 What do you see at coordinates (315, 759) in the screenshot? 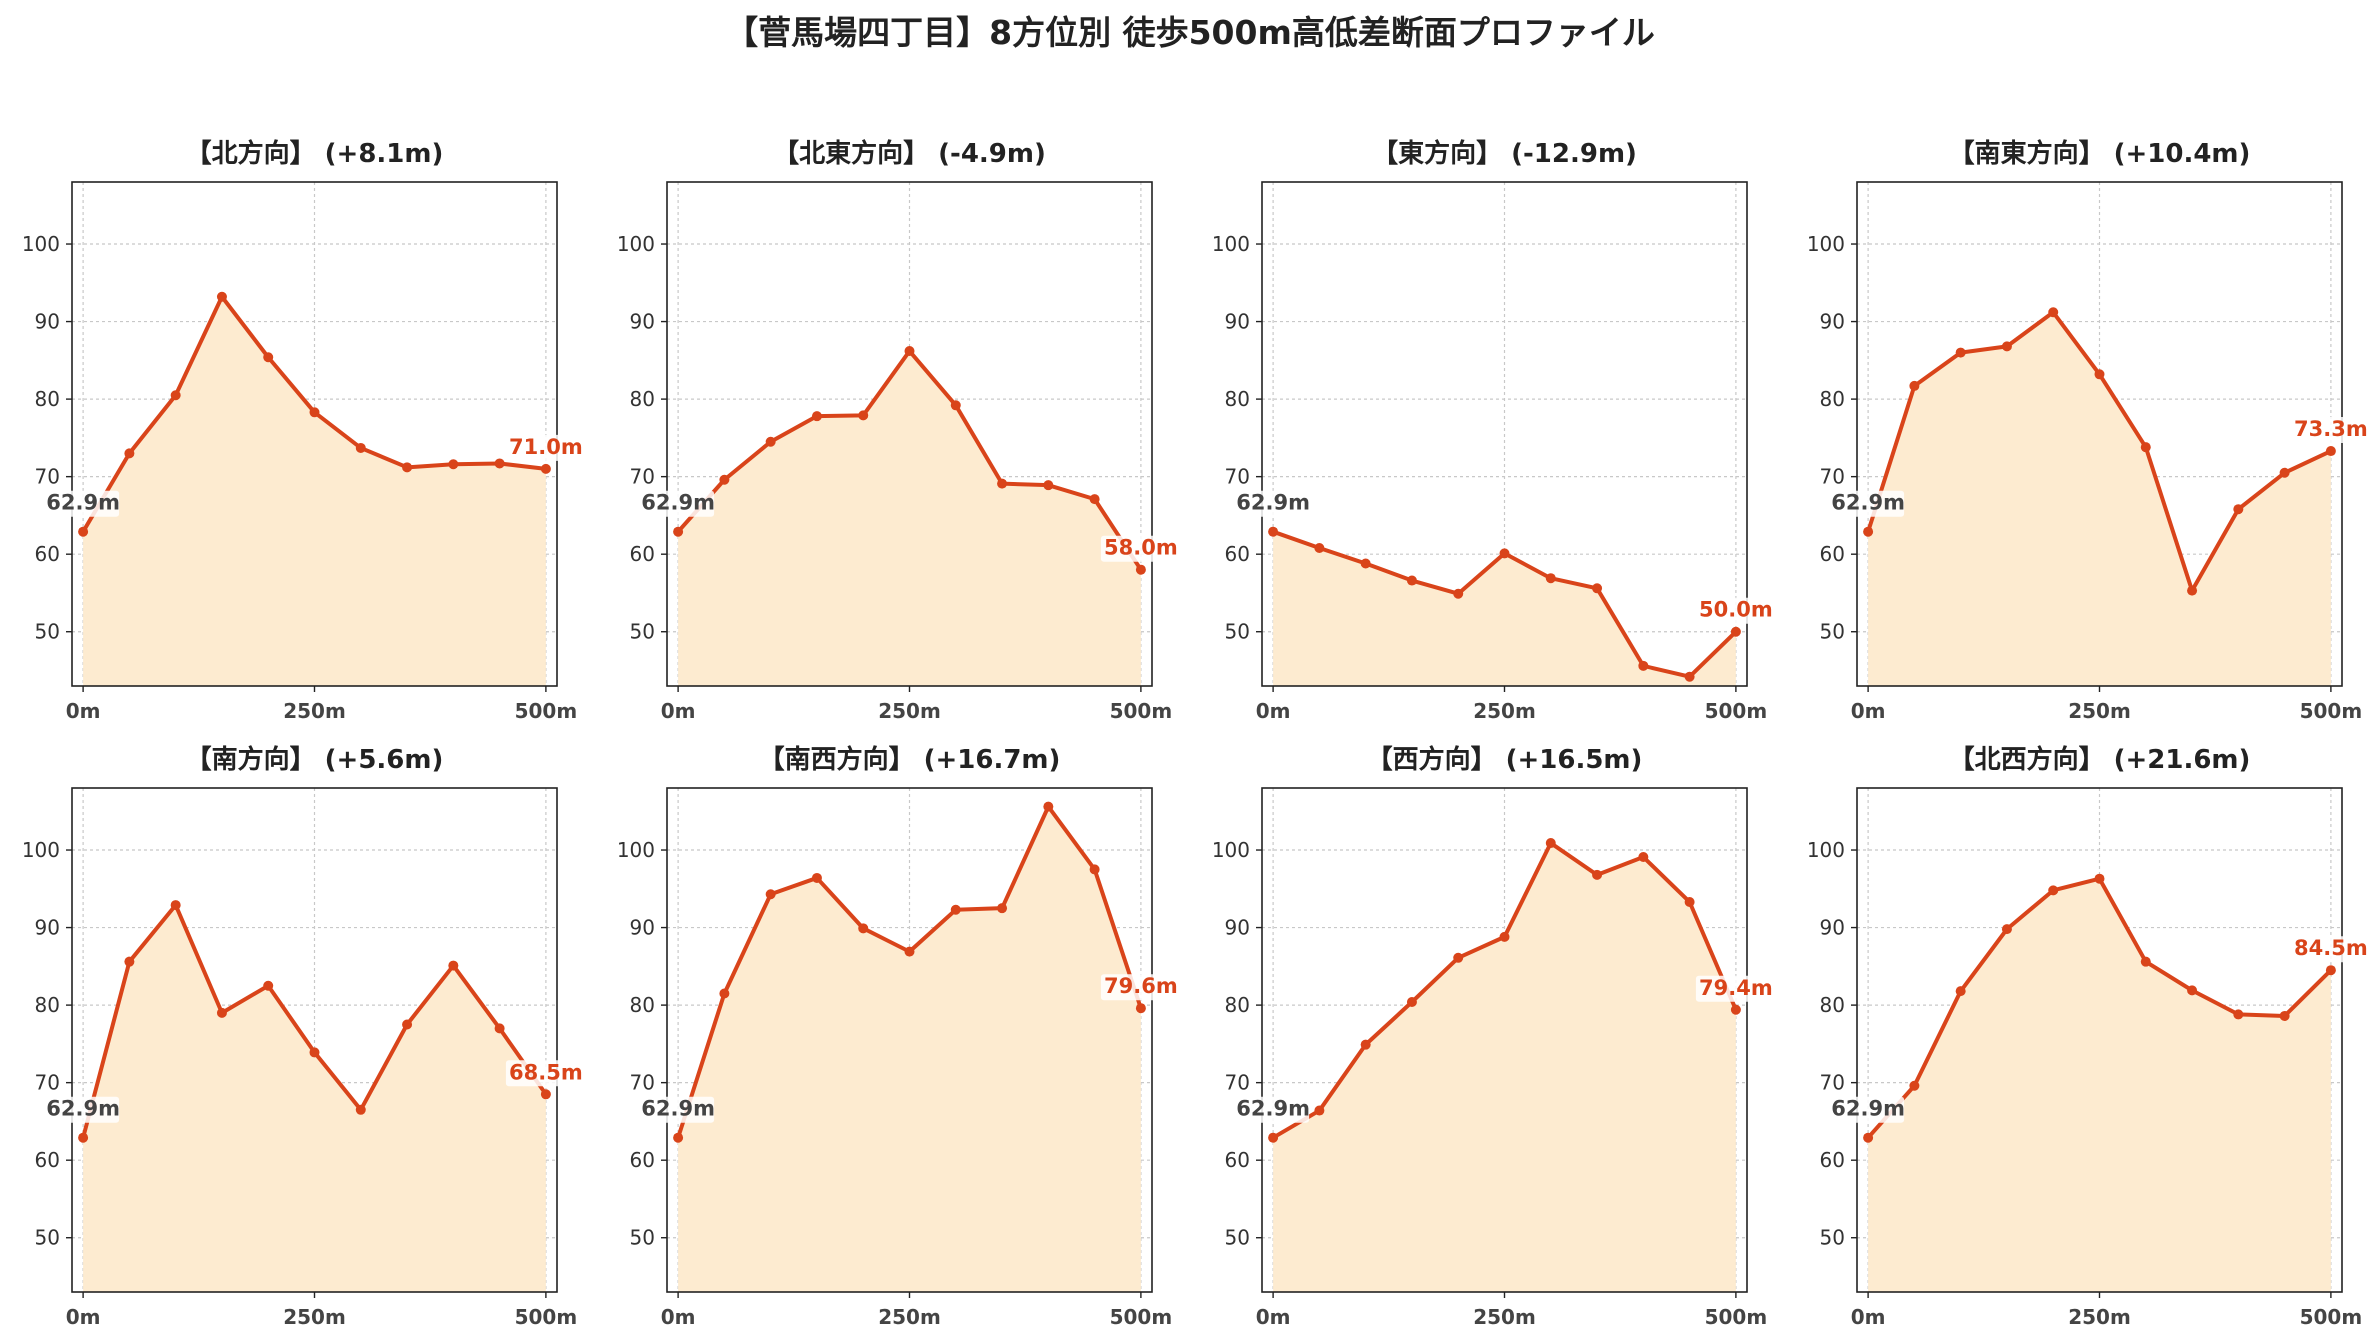
I see `panel-title: 【南方向】 (+5.6m)` at bounding box center [315, 759].